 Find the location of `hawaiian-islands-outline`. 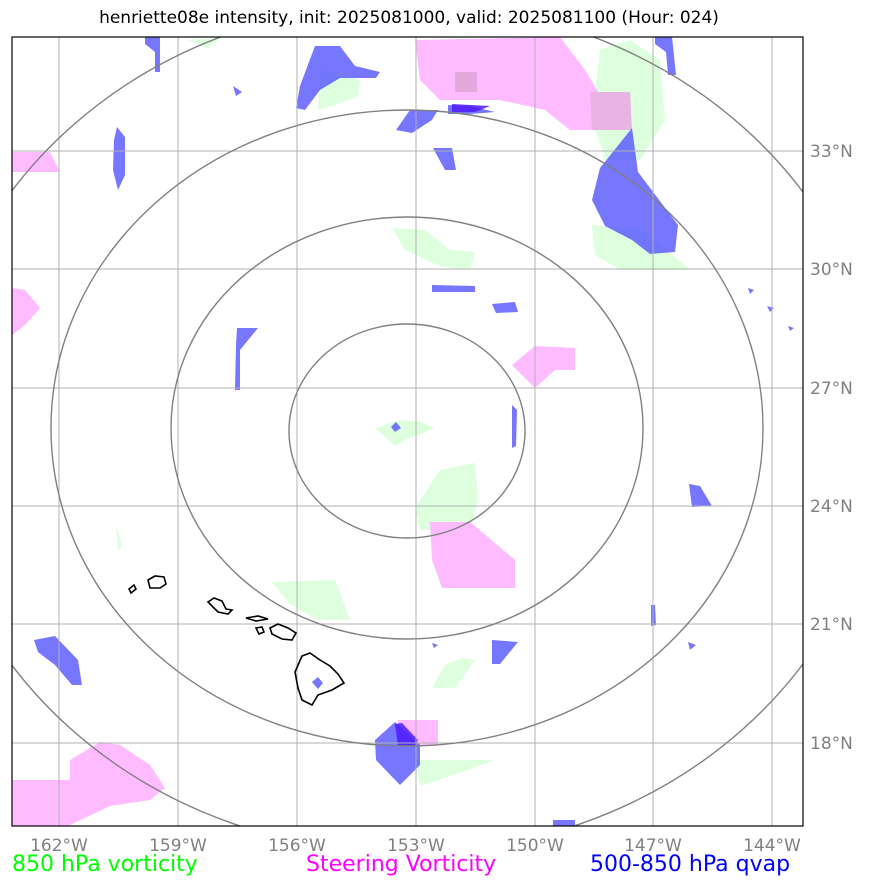

hawaiian-islands-outline is located at coordinates (236, 641).